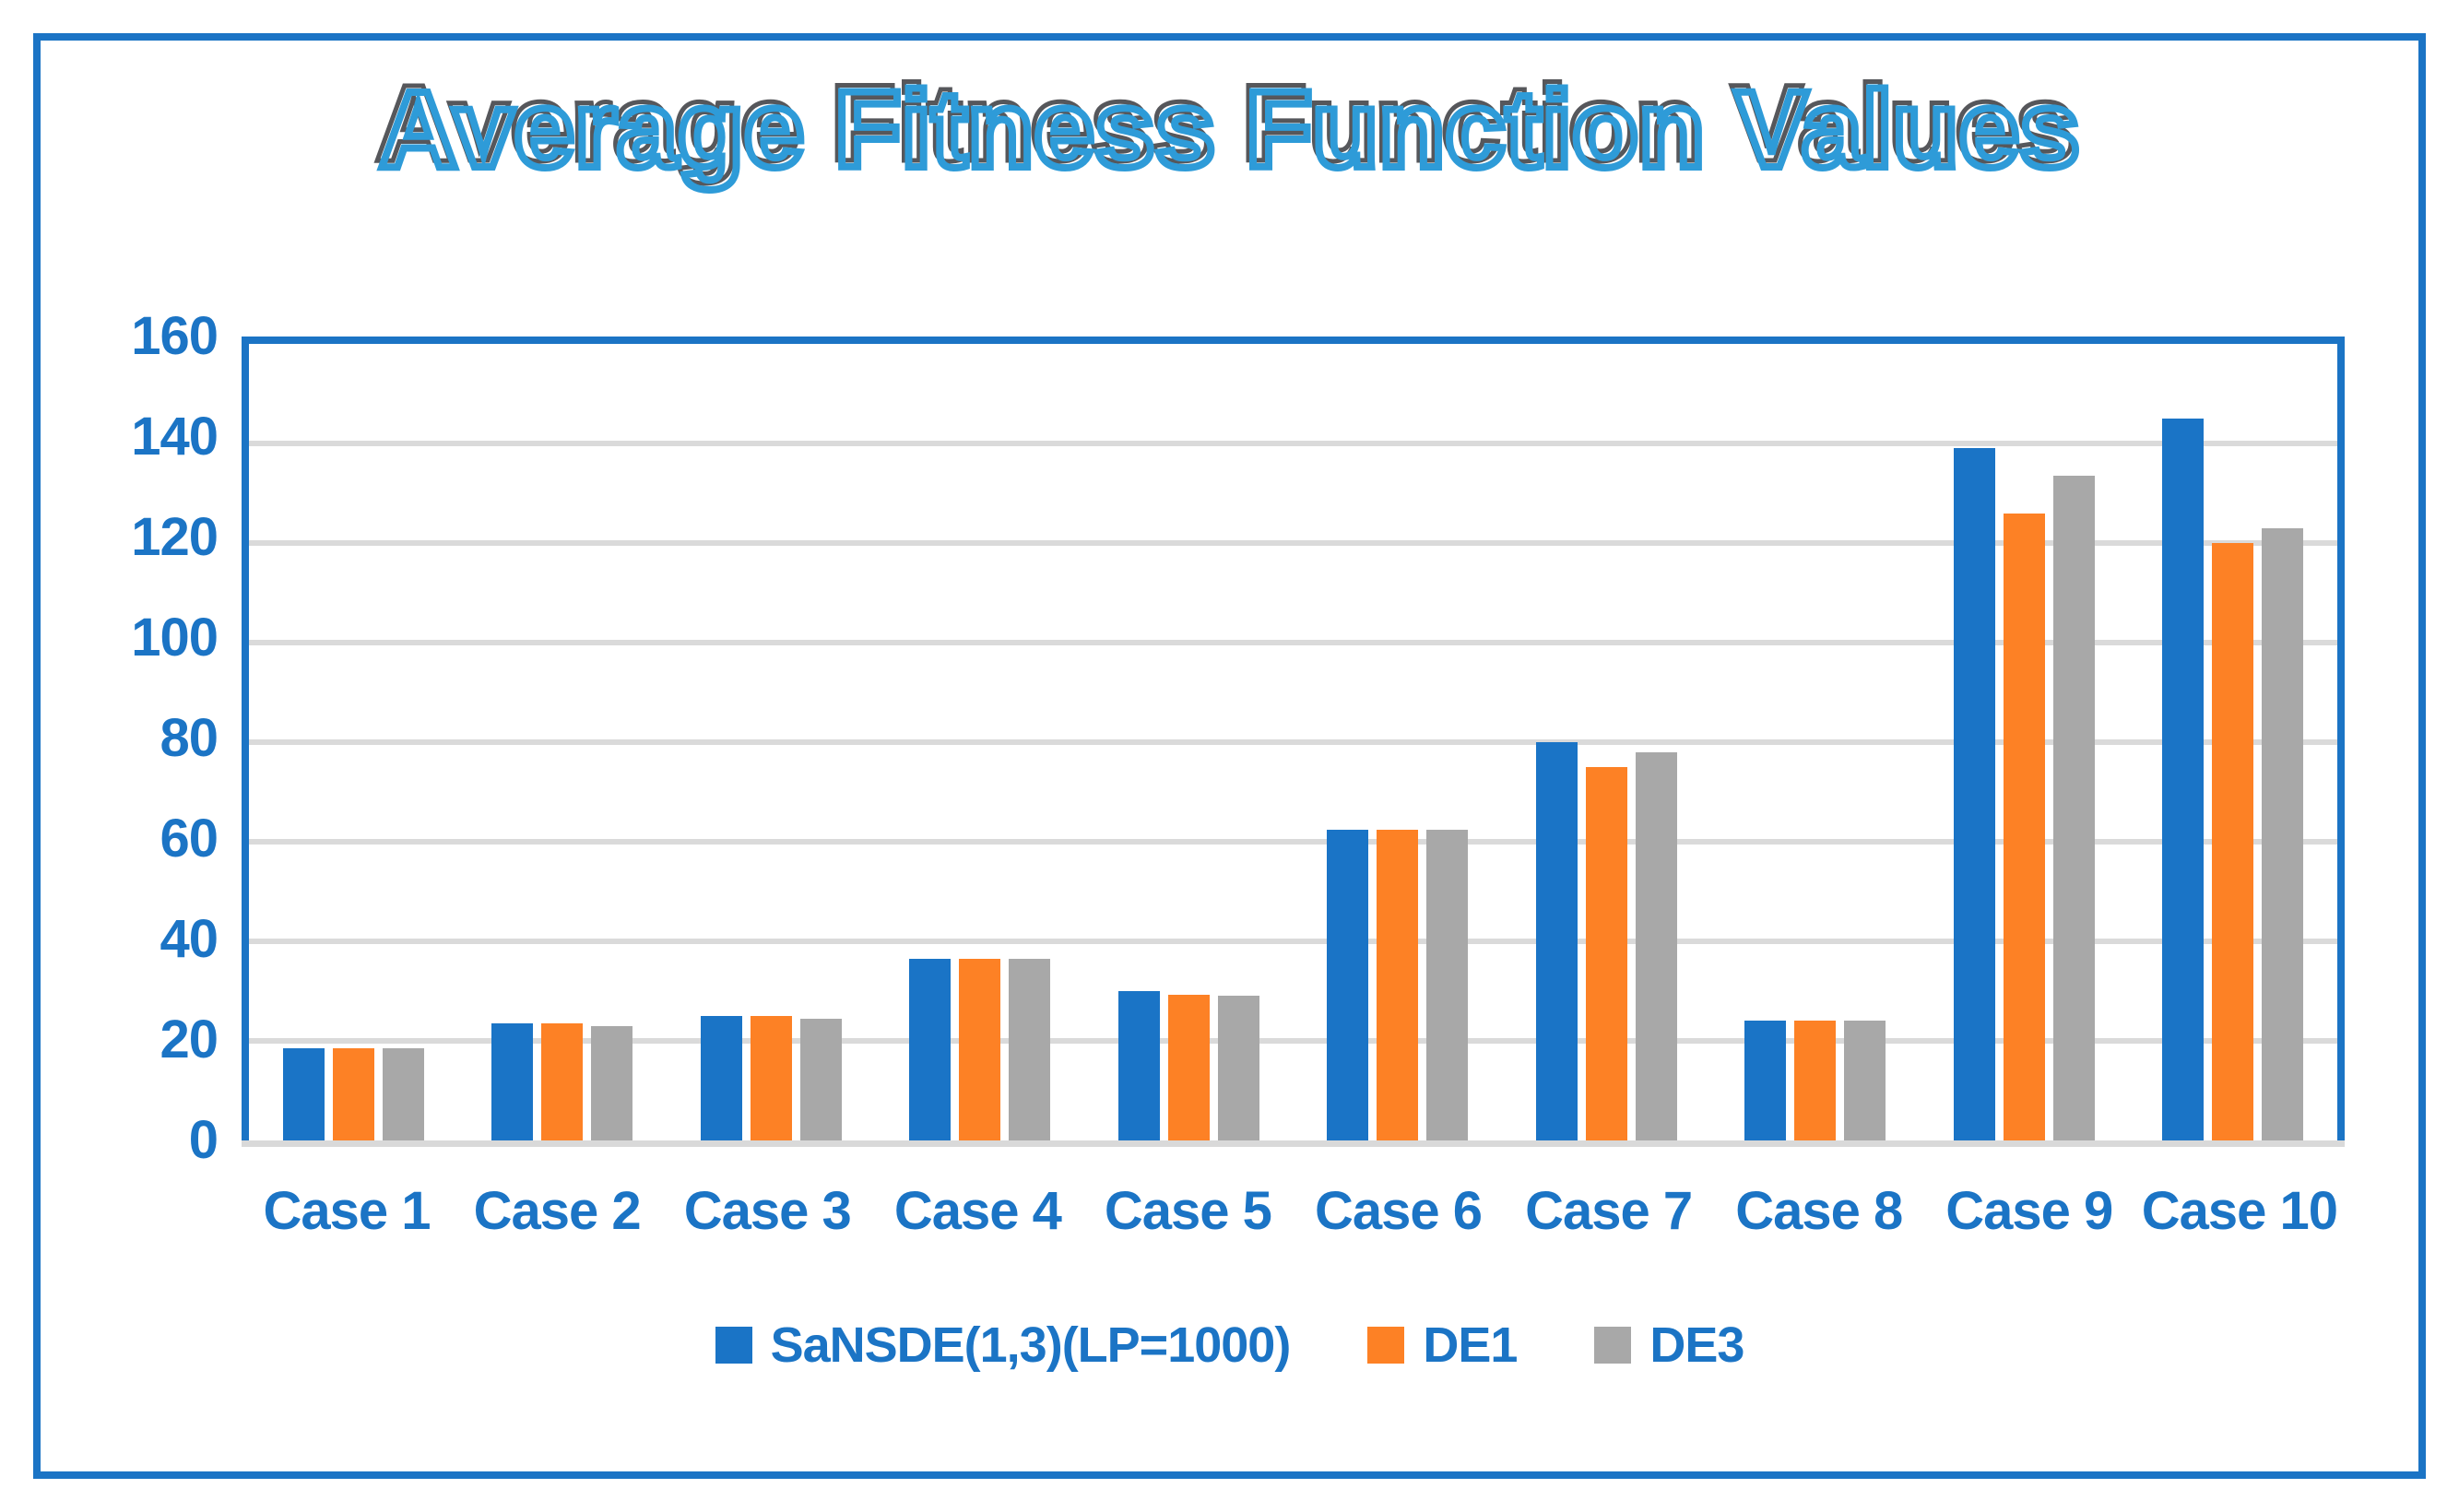 Image resolution: width=2459 pixels, height=1512 pixels. I want to click on bar-case-10-de3, so click(2283, 834).